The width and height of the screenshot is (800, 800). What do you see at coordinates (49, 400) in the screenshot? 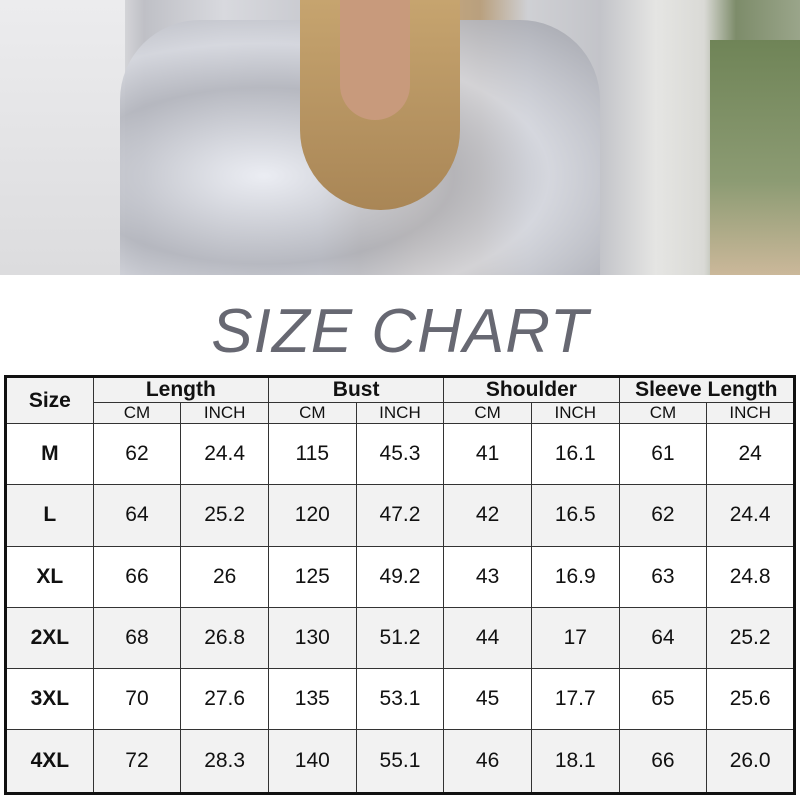
I see `size-header: Size` at bounding box center [49, 400].